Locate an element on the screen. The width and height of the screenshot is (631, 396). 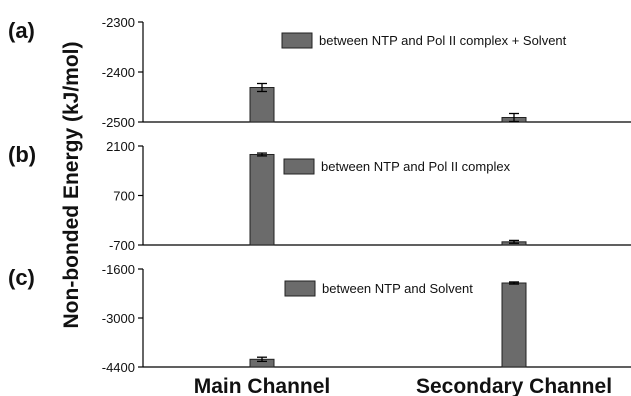
legend-label: between NTP and Pol II complex + Solvent is located at coordinates (443, 40).